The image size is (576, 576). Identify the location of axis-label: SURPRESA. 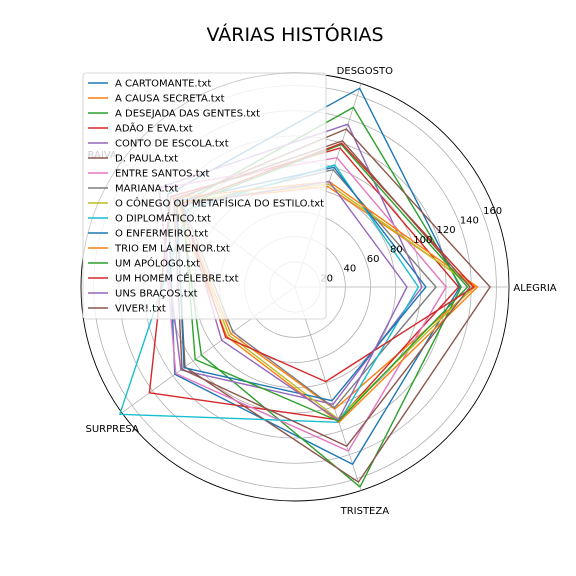
(112, 429).